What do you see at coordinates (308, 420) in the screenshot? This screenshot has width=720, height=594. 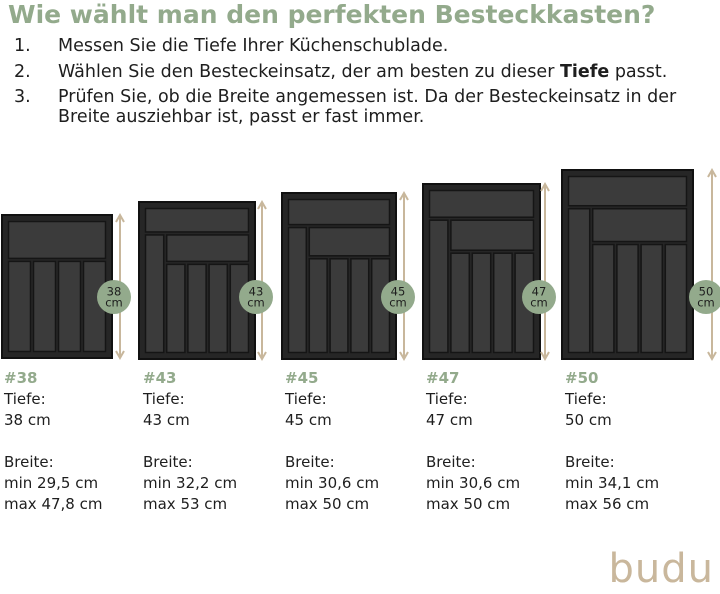 I see `depth-value: 45 cm` at bounding box center [308, 420].